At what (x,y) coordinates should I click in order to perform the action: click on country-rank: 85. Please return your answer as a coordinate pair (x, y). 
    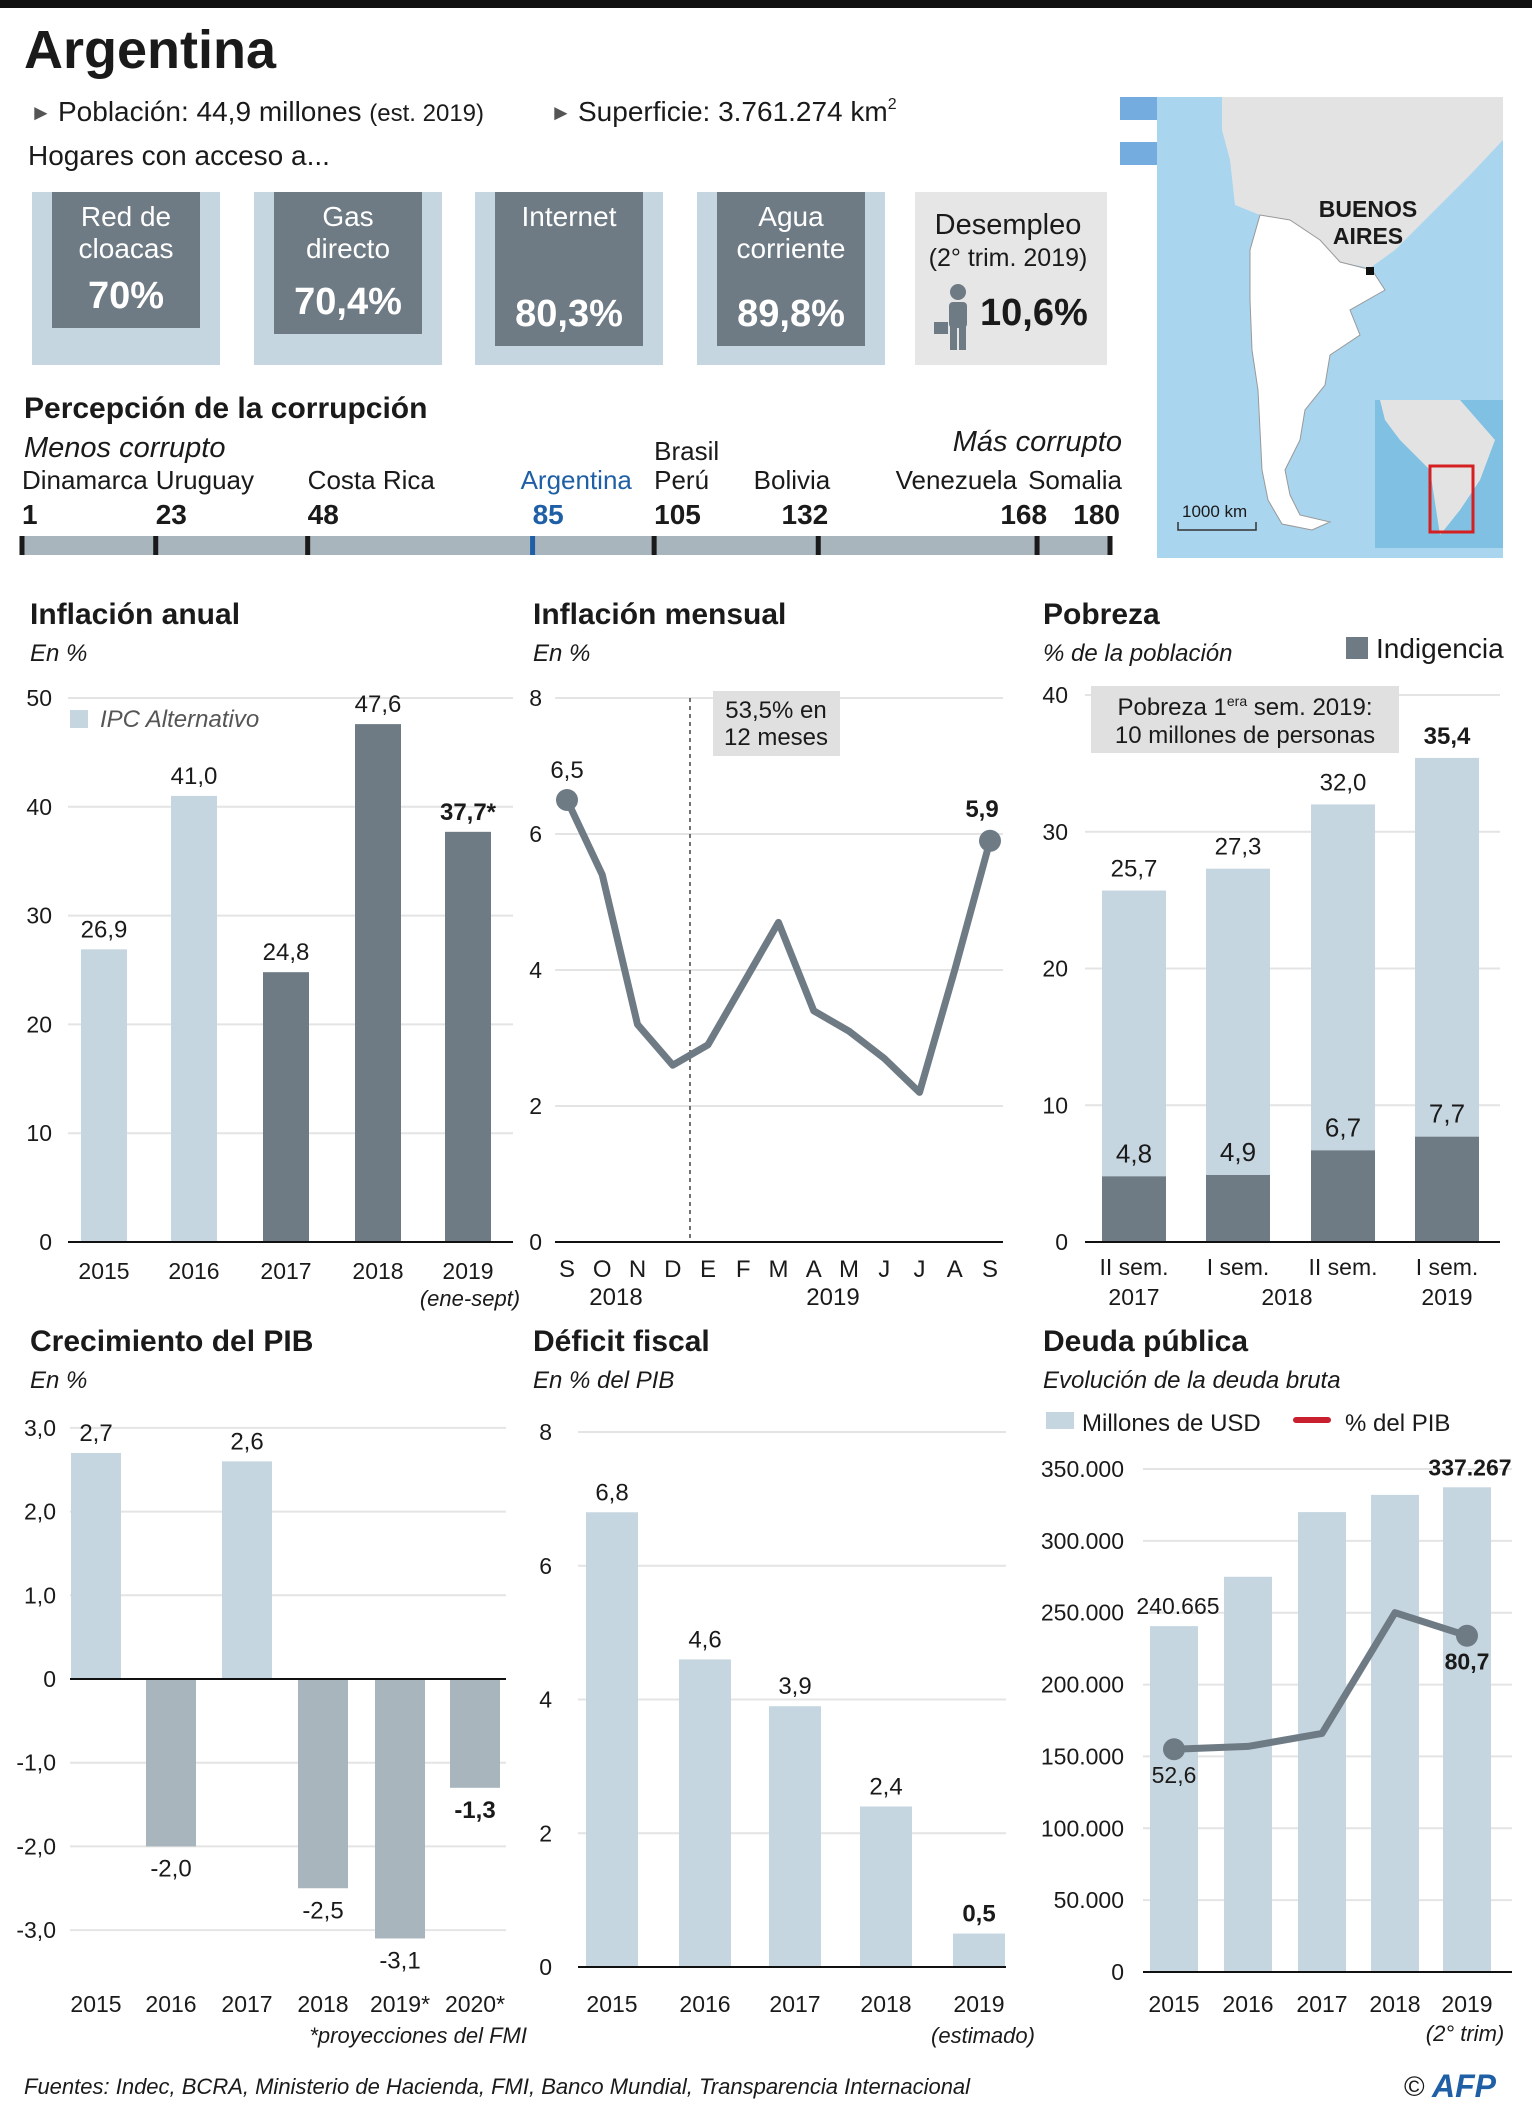
    Looking at the image, I should click on (548, 514).